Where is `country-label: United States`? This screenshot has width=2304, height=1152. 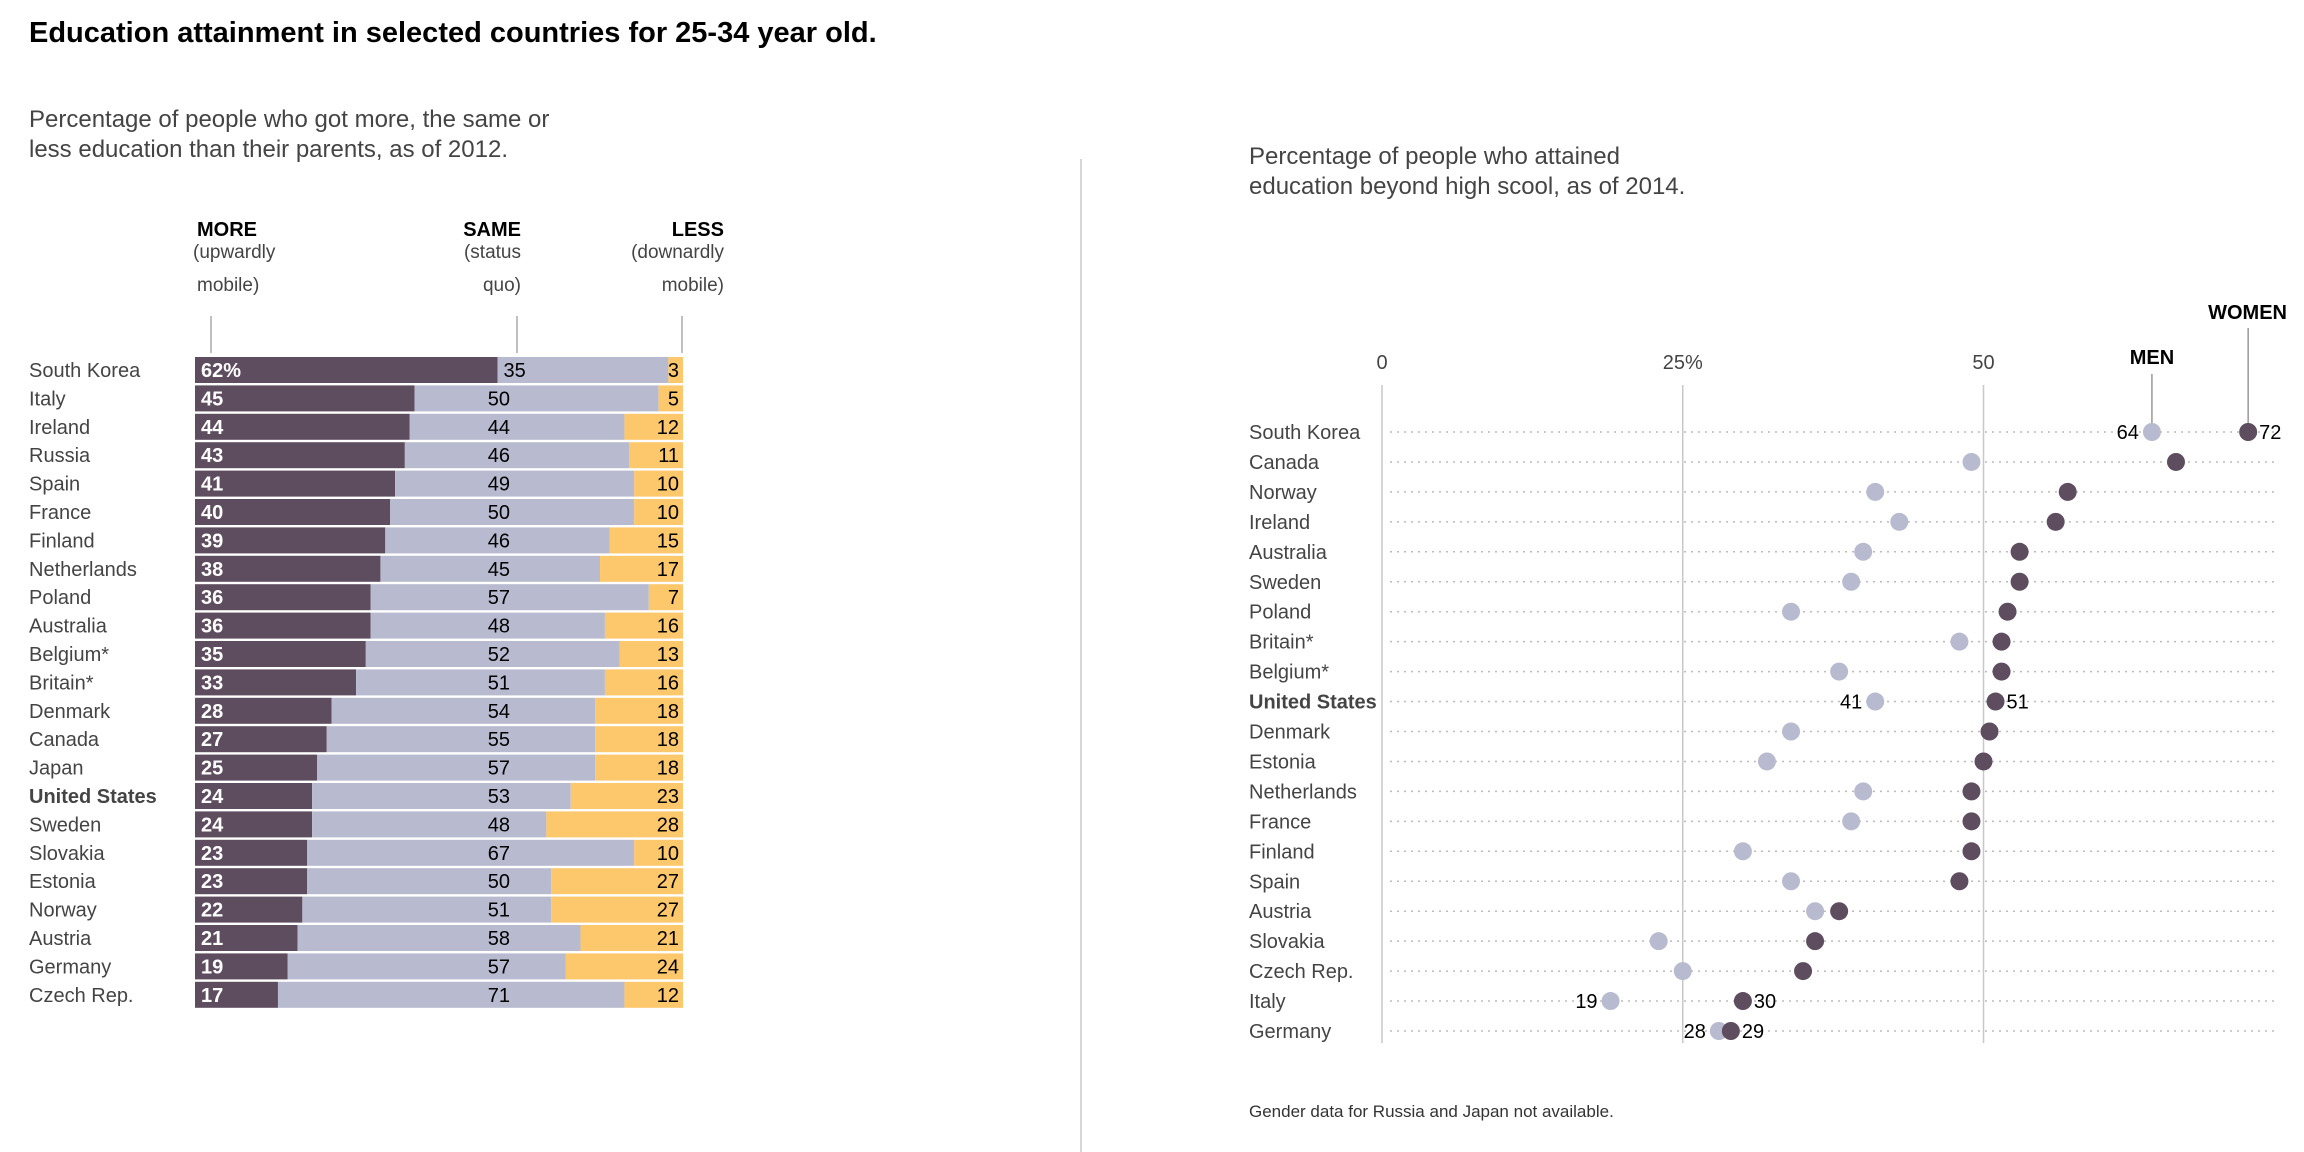 country-label: United States is located at coordinates (1313, 703).